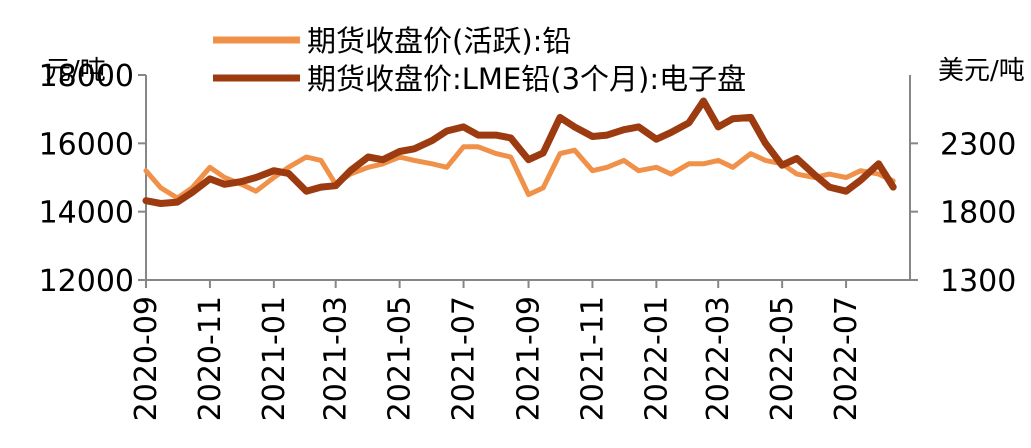 This screenshot has height=448, width=1031. Describe the element at coordinates (656, 358) in the screenshot. I see `x-tick-label: 2022-01` at that location.